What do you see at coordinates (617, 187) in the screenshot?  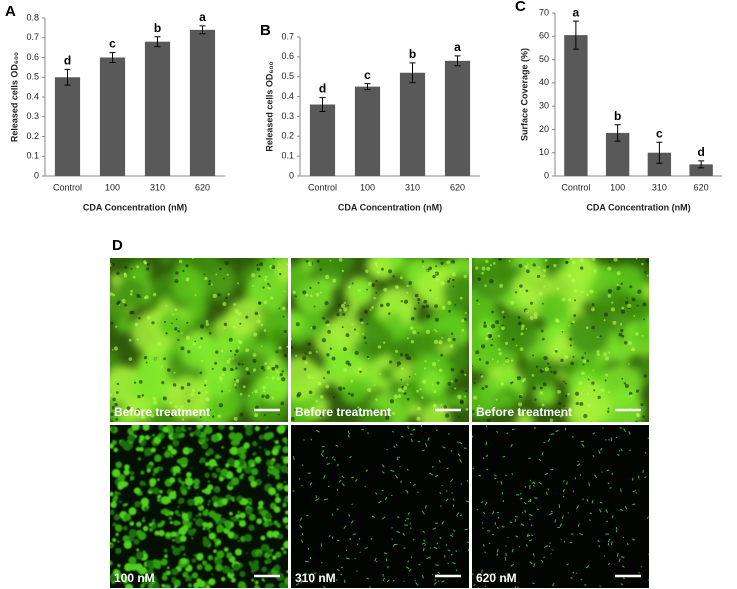 I see `x-tick-label: 100` at bounding box center [617, 187].